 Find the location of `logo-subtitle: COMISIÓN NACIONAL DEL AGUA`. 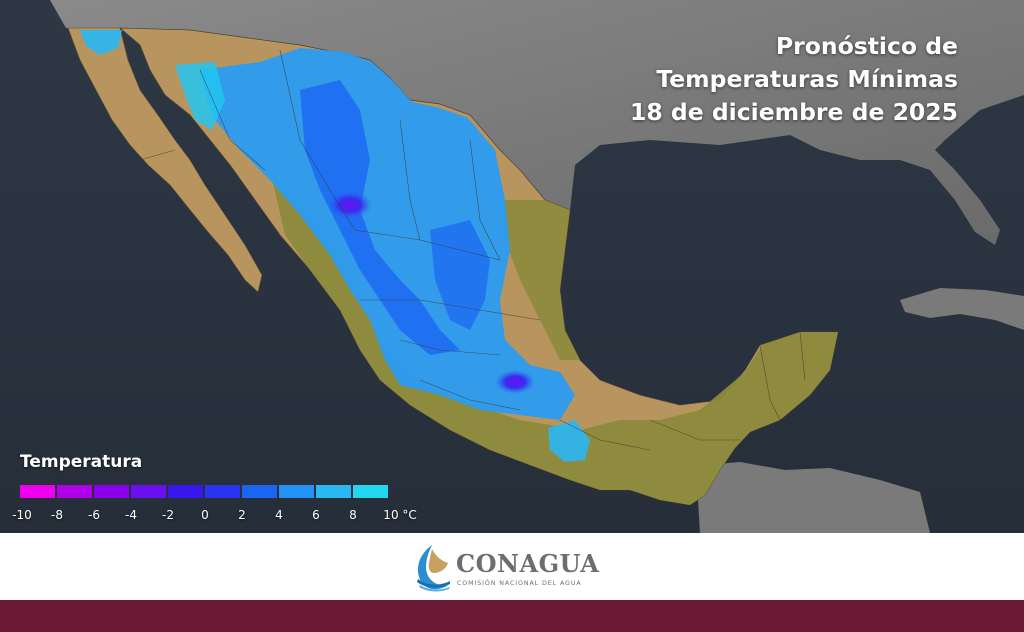

logo-subtitle: COMISIÓN NACIONAL DEL AGUA is located at coordinates (519, 583).